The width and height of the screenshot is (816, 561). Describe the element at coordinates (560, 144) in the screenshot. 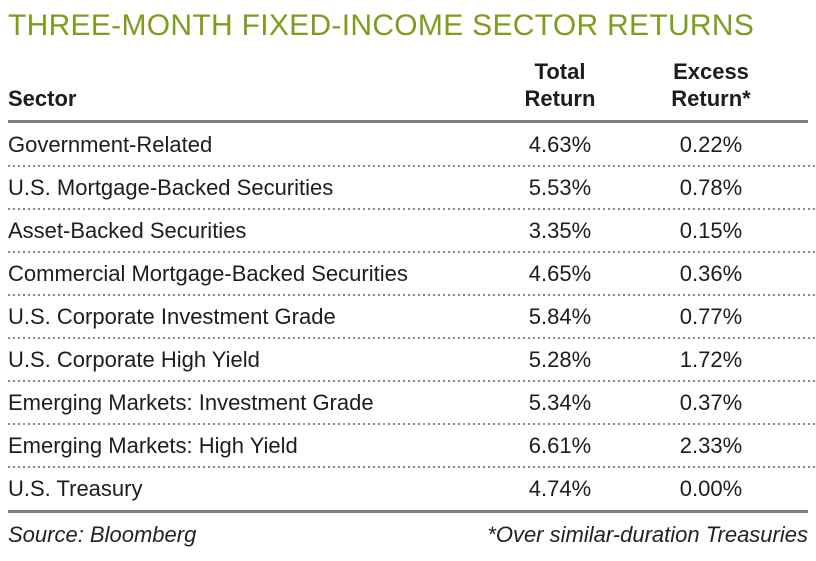

I see `total-return-cell: 4.63%` at that location.